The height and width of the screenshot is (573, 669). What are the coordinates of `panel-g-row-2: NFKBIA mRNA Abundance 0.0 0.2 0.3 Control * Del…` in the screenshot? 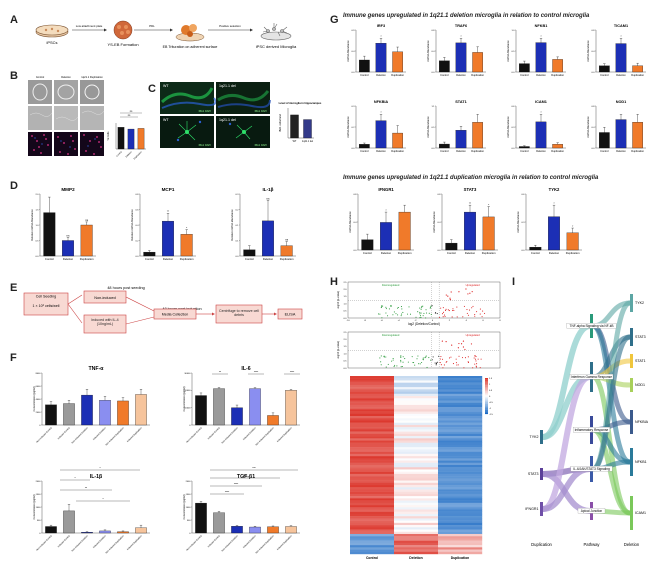 It's located at (496, 126).